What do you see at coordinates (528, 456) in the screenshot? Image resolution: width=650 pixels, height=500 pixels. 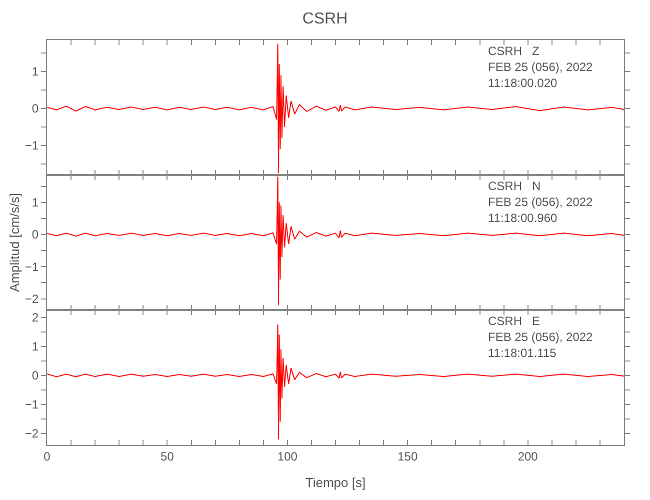 I see `x-tick-label: 200` at bounding box center [528, 456].